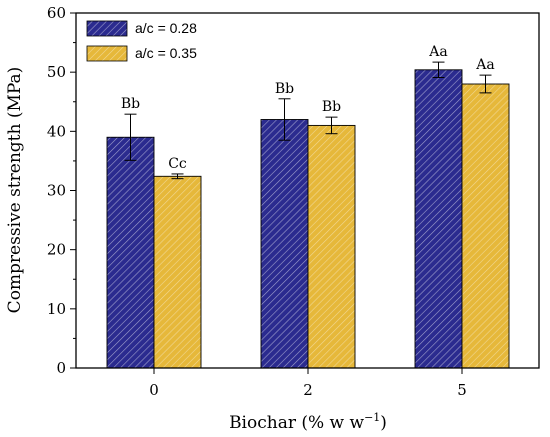 The width and height of the screenshot is (550, 437). Describe the element at coordinates (166, 53) in the screenshot. I see `legend-label-series-1: a/c = 0.35` at that location.